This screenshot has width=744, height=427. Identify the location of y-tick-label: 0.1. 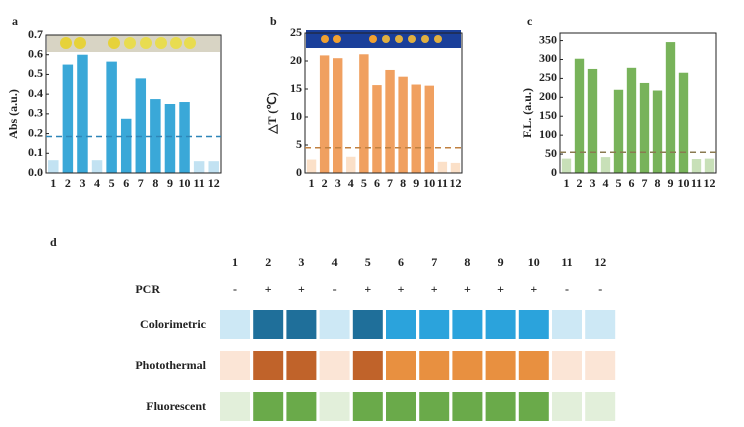
(35, 152).